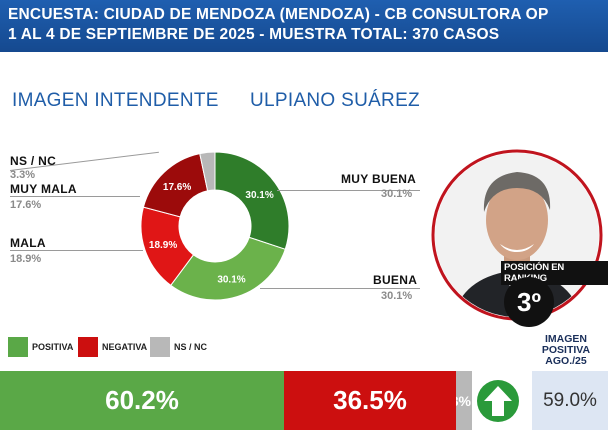  What do you see at coordinates (125, 347) in the screenshot?
I see `legend-label-negativa: NEGATIVA` at bounding box center [125, 347].